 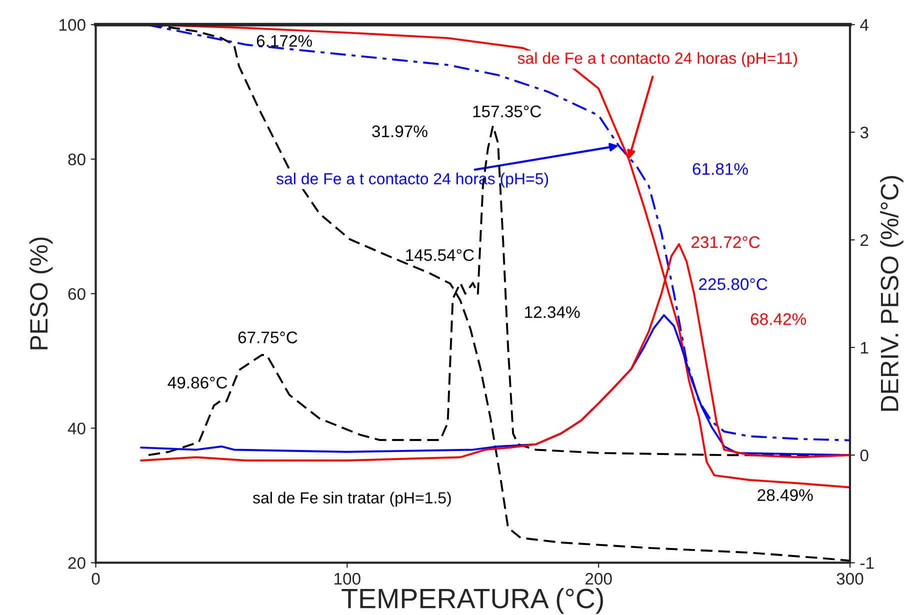 What do you see at coordinates (347, 578) in the screenshot?
I see `x-tick-label: 100` at bounding box center [347, 578].